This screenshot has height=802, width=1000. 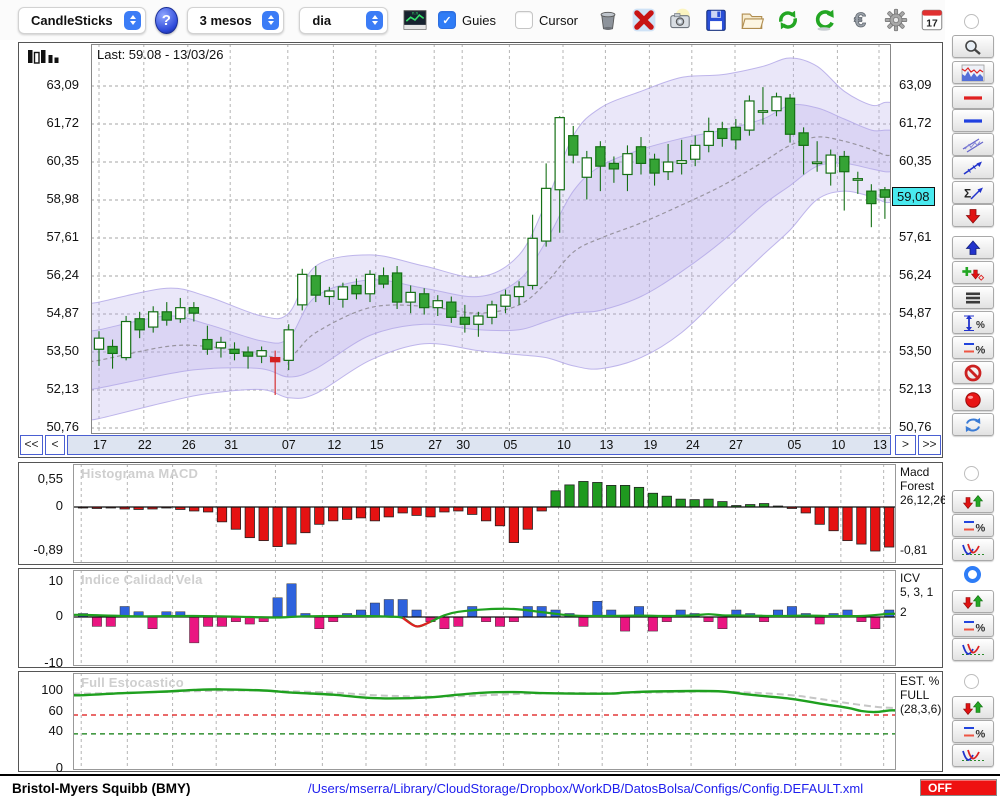 I want to click on y-axis-label: 53,50, so click(x=62, y=351).